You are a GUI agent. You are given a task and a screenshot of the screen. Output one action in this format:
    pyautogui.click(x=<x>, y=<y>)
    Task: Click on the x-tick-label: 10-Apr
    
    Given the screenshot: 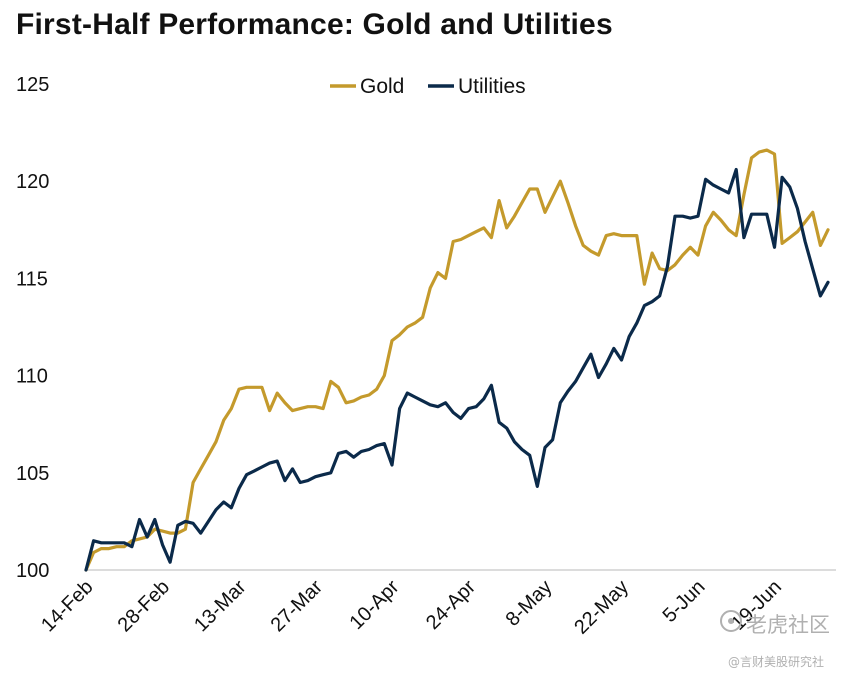 What is the action you would take?
    pyautogui.click(x=375, y=605)
    